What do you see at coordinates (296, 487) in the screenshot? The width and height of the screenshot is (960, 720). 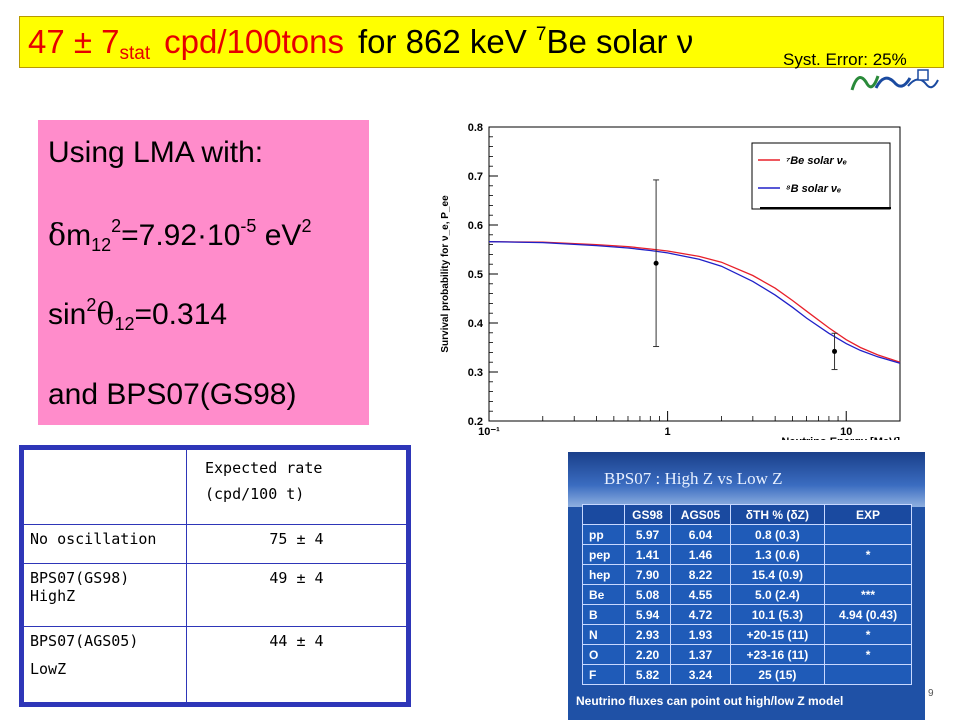 I see `table-header-cell: Expected rate (cpd/100 t)` at bounding box center [296, 487].